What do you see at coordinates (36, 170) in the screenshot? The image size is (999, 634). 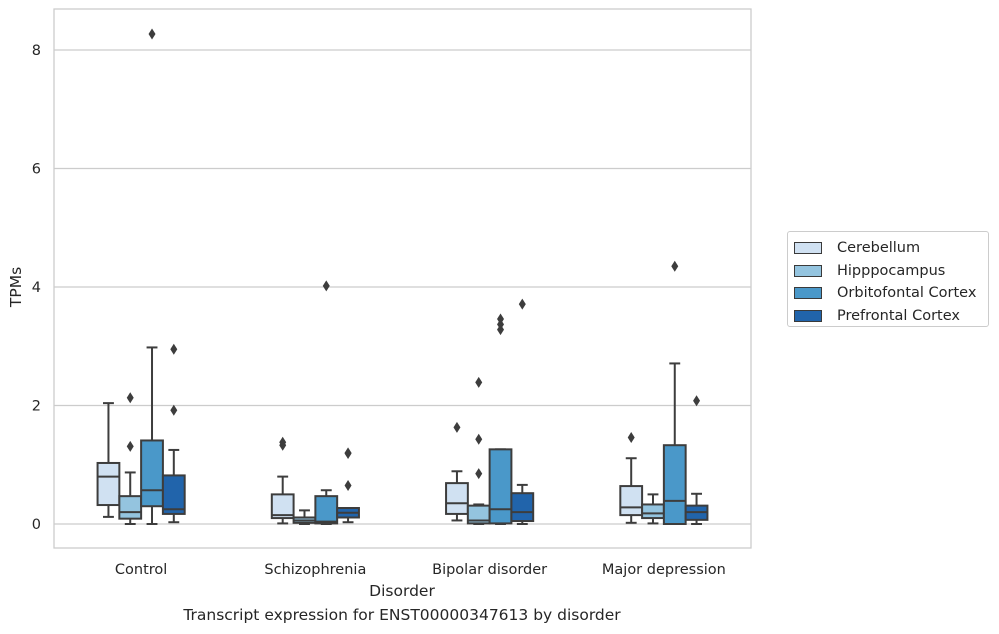 I see `y-tick-label: 6` at bounding box center [36, 170].